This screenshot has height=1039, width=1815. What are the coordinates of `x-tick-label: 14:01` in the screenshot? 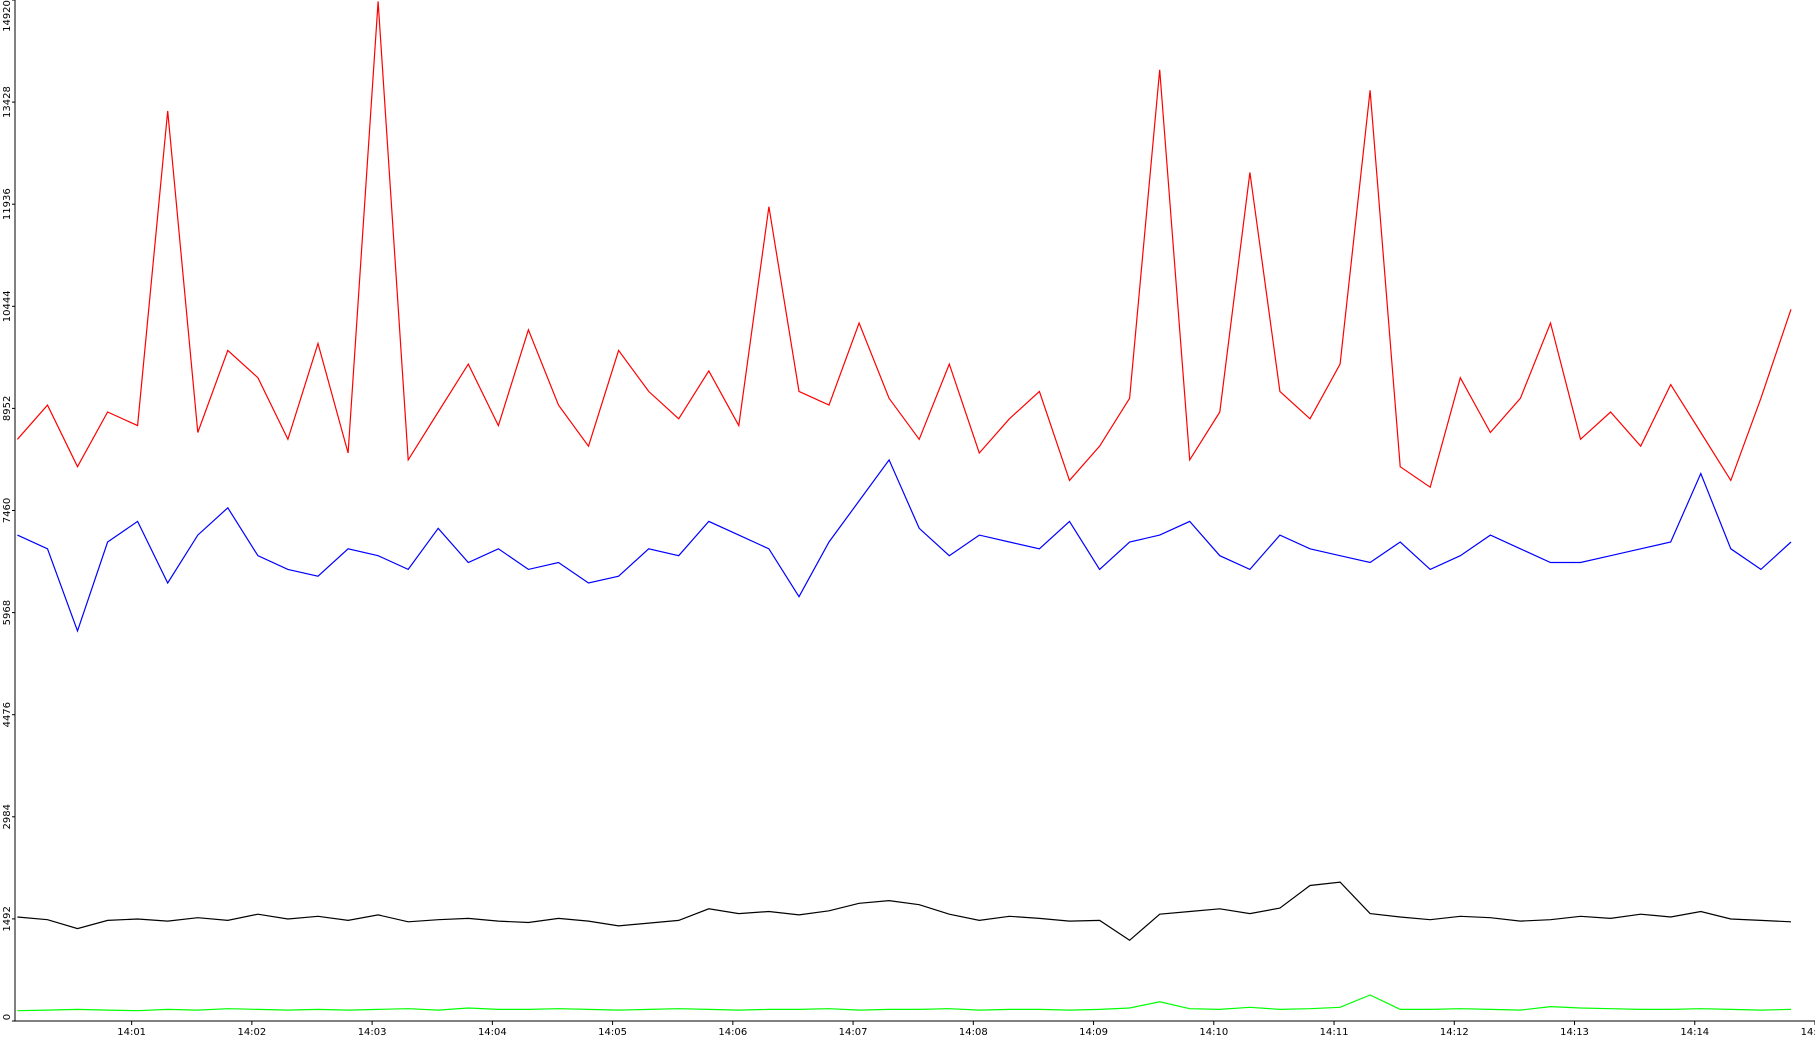 It's located at (131, 1032).